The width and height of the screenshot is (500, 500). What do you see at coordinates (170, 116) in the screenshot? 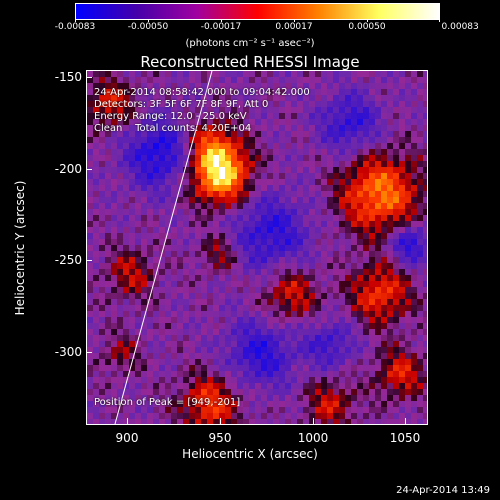
I see `energy-range-label: Energy Range: 12.0 - 25.0 keV` at bounding box center [170, 116].